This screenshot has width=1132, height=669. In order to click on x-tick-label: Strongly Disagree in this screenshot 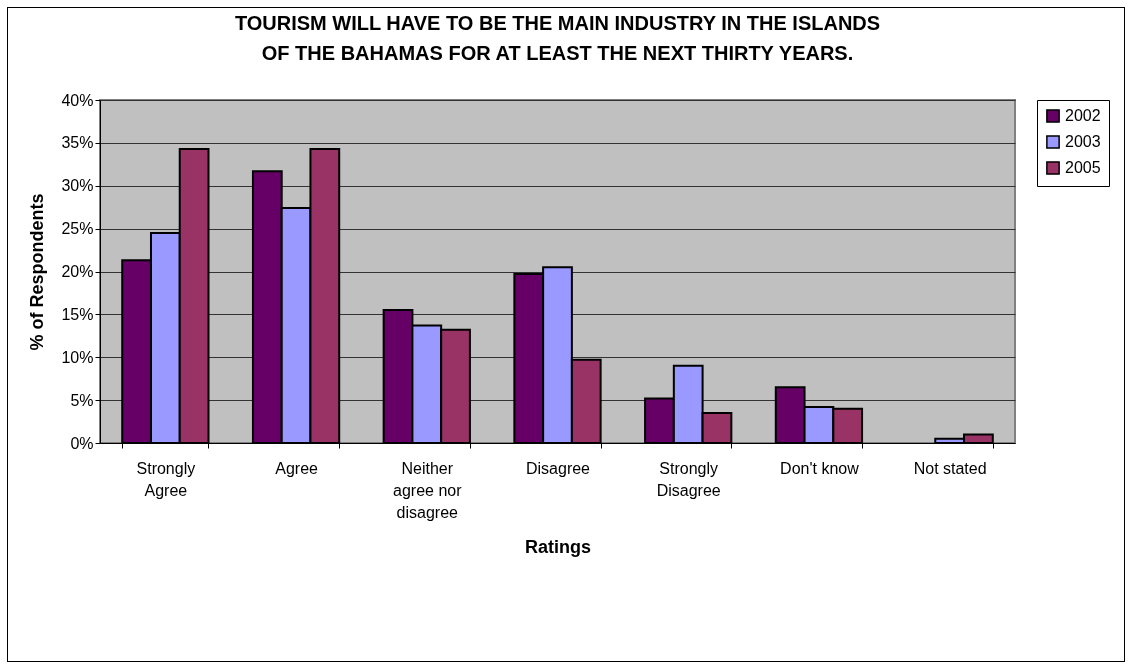, I will do `click(688, 479)`.